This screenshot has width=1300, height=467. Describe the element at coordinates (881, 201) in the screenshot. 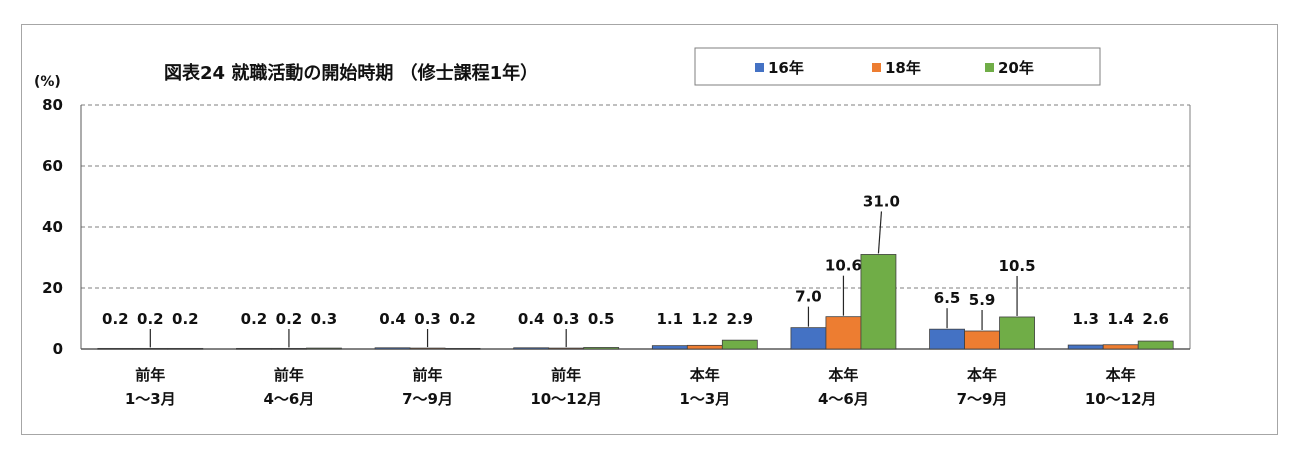

I see `data-label: 31.0` at that location.